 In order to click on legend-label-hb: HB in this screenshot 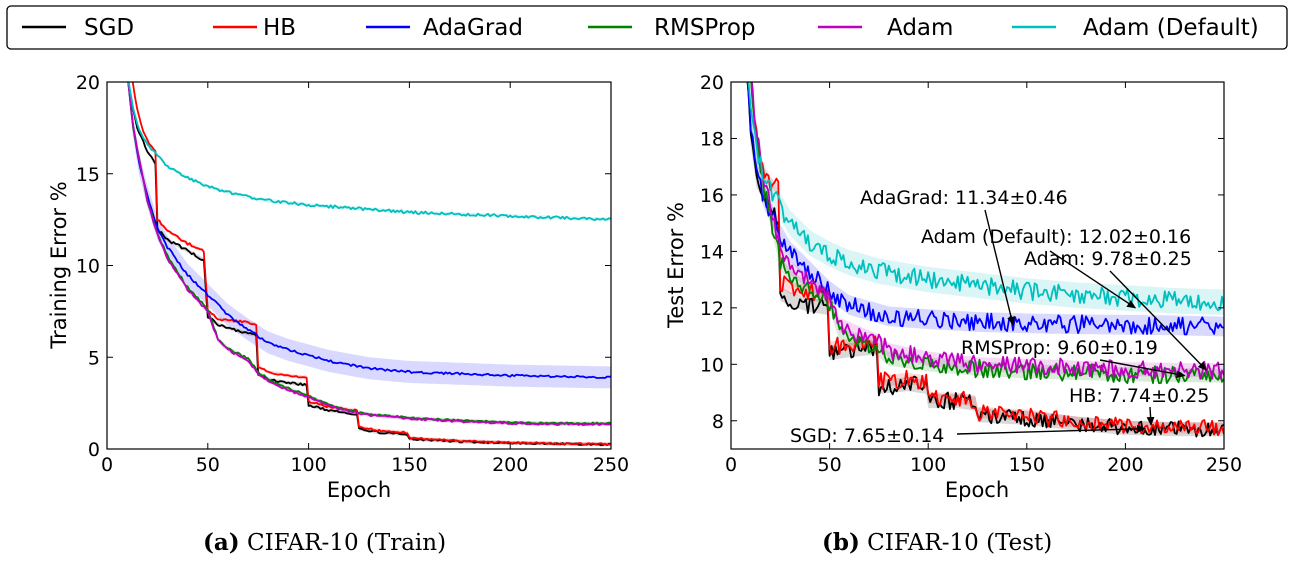, I will do `click(279, 28)`.